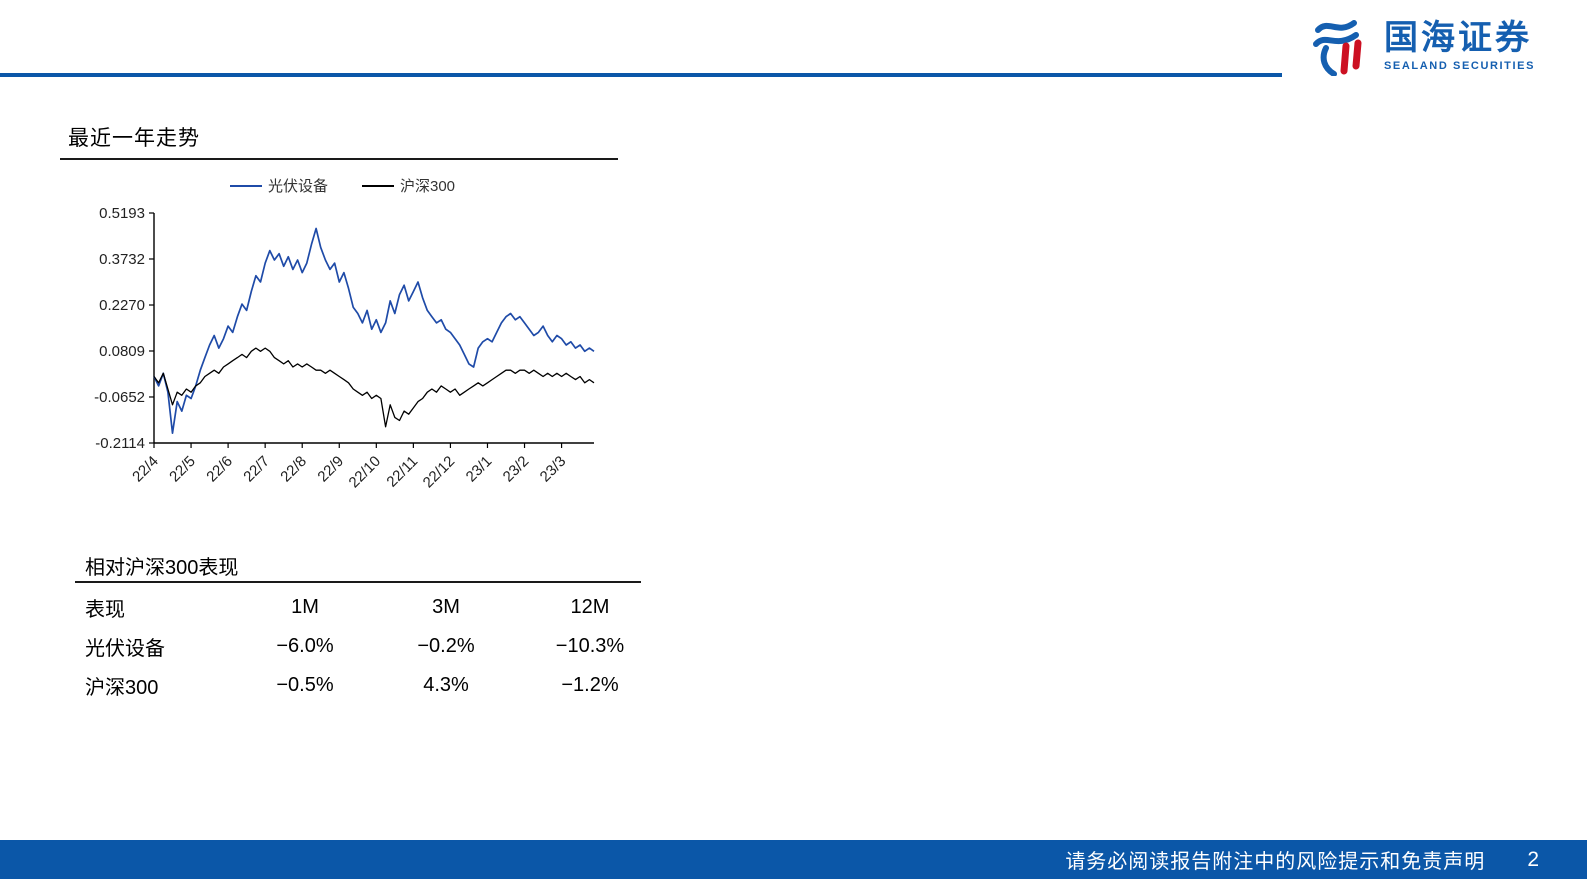  I want to click on x-tick-label: 23/3, so click(553, 469).